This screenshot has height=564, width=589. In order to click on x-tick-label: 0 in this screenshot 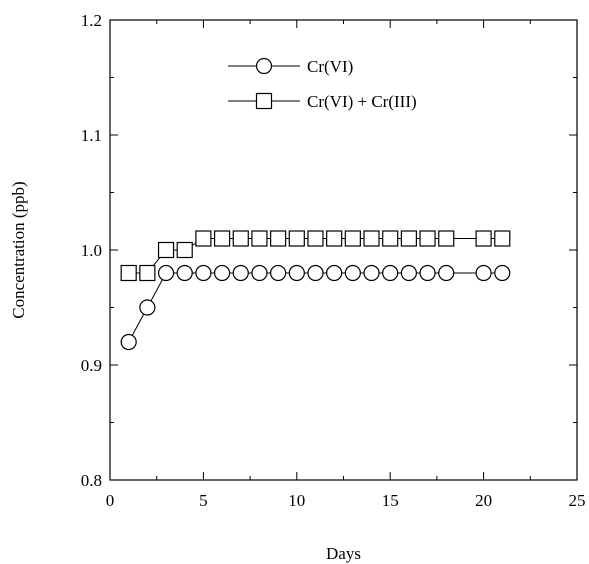, I will do `click(110, 500)`.